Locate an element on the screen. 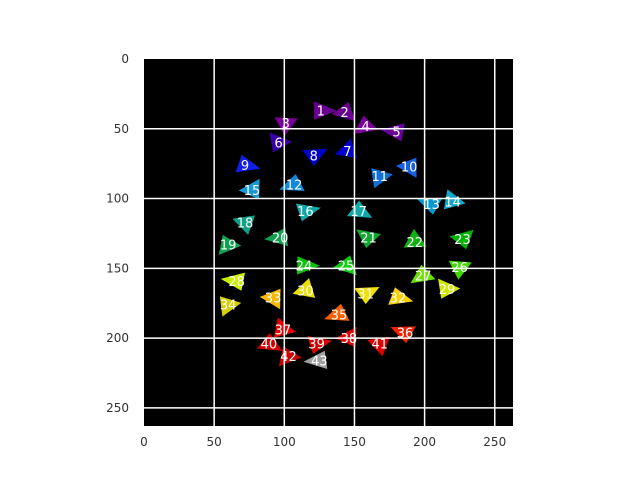 Image resolution: width=640 pixels, height=480 pixels. segment-label-17: 17 is located at coordinates (358, 212).